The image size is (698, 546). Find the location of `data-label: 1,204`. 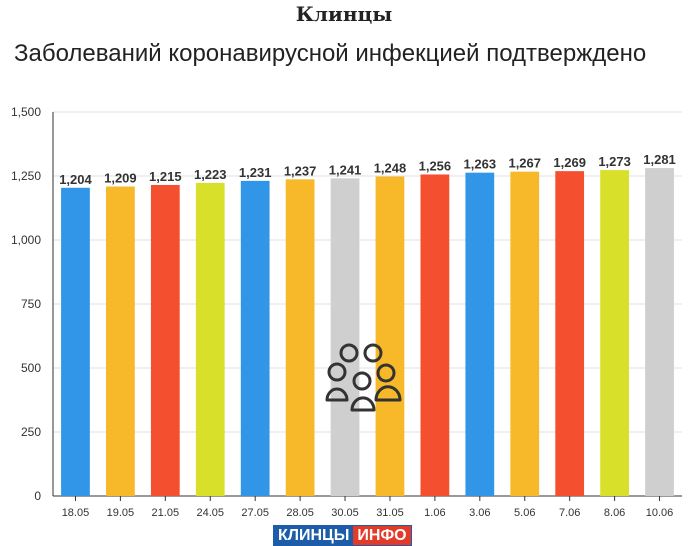

data-label: 1,204 is located at coordinates (75, 179).